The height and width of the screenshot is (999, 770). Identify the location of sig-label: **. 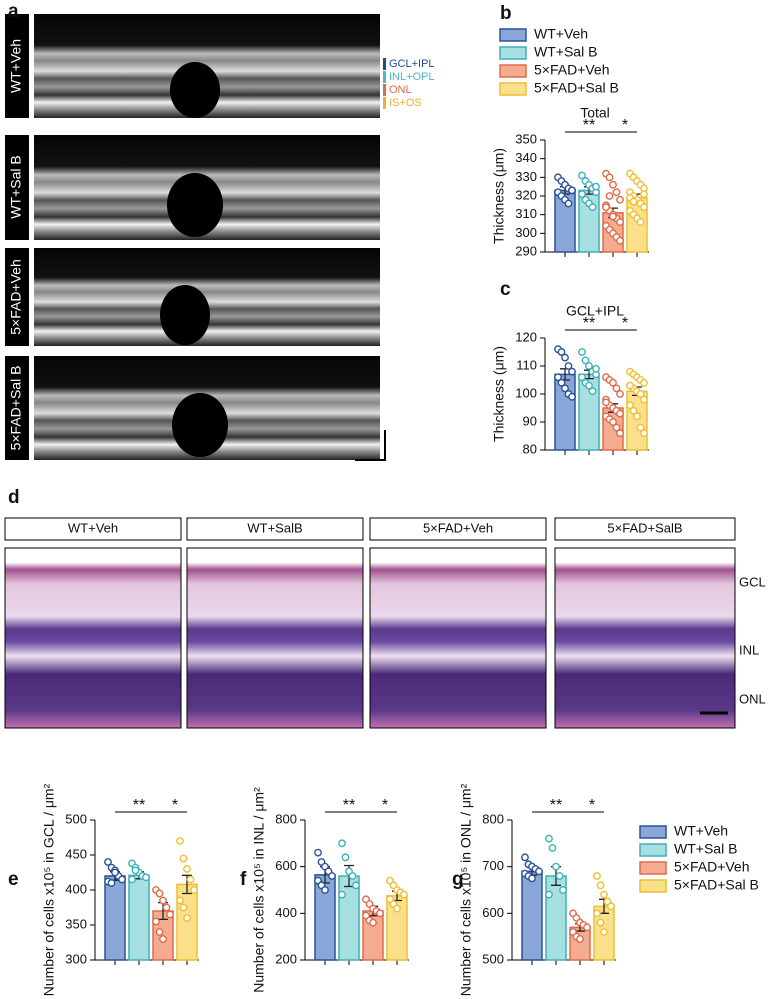
(139, 805).